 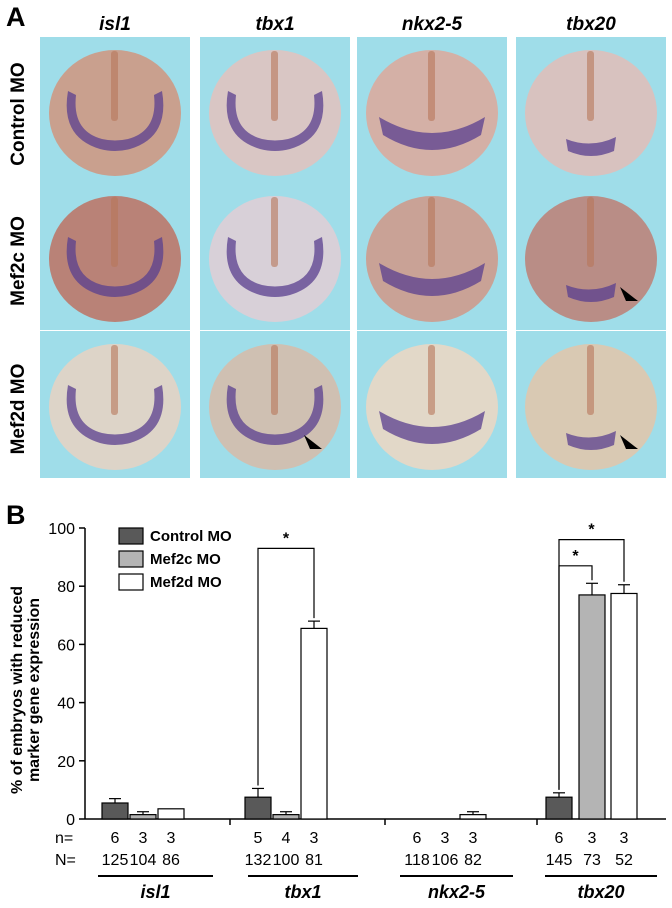 What do you see at coordinates (591, 24) in the screenshot?
I see `column-header-tbx20: tbx20` at bounding box center [591, 24].